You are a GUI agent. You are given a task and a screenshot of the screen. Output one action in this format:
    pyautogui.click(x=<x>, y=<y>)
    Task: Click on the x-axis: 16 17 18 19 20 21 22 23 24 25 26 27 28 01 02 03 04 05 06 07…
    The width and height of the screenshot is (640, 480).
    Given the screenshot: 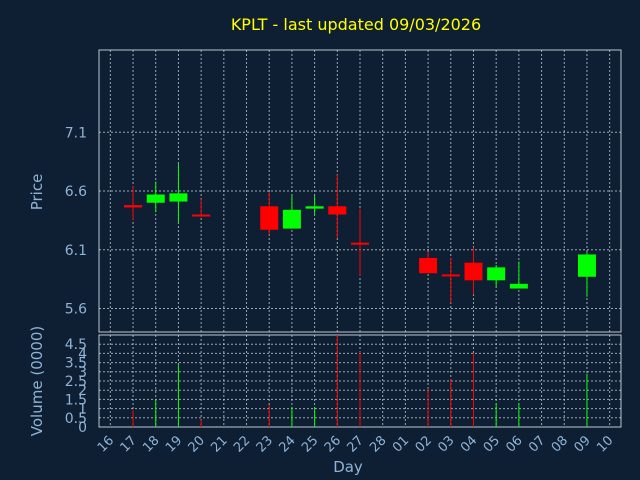 What is the action you would take?
    pyautogui.click(x=356, y=444)
    